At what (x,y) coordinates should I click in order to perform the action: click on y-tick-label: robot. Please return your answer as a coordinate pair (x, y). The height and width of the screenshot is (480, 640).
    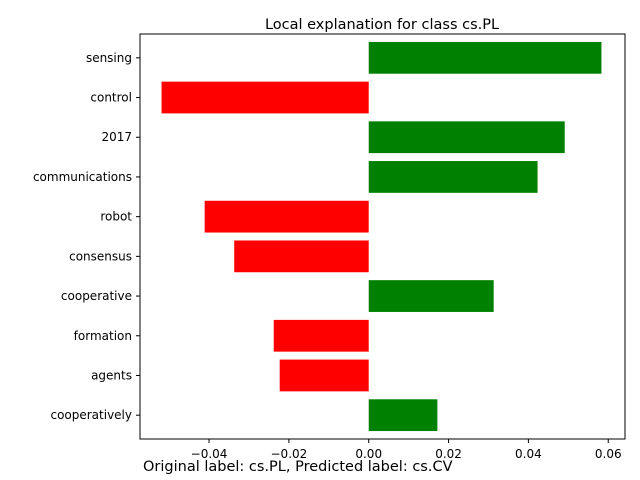
    Looking at the image, I should click on (116, 217).